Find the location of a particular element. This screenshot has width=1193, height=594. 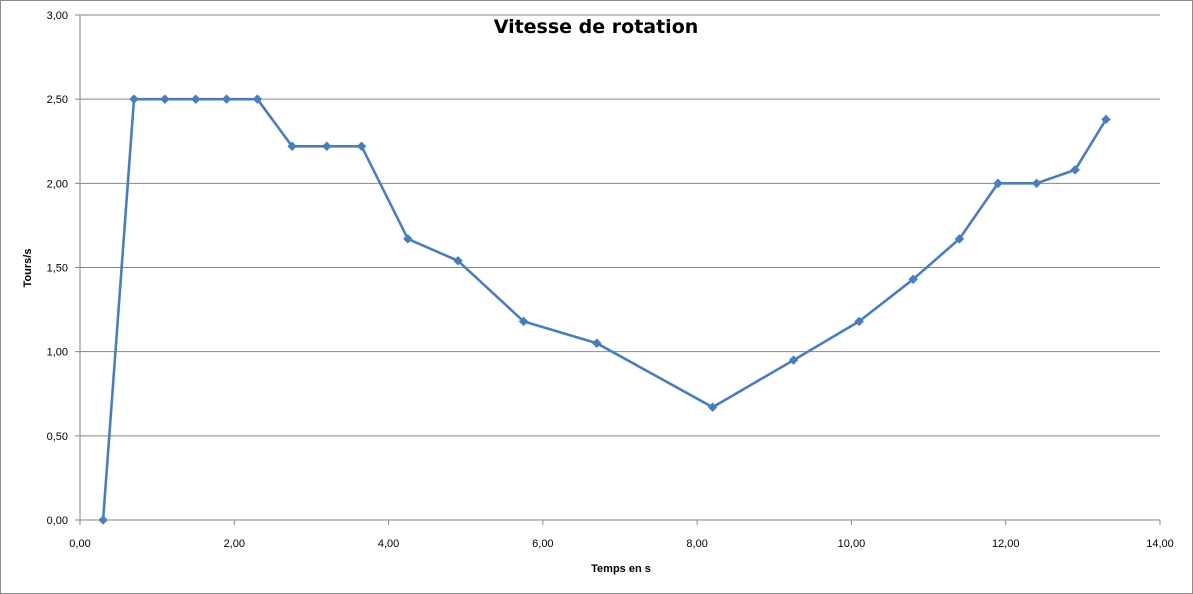

x-tick-label: 2,00 is located at coordinates (234, 544).